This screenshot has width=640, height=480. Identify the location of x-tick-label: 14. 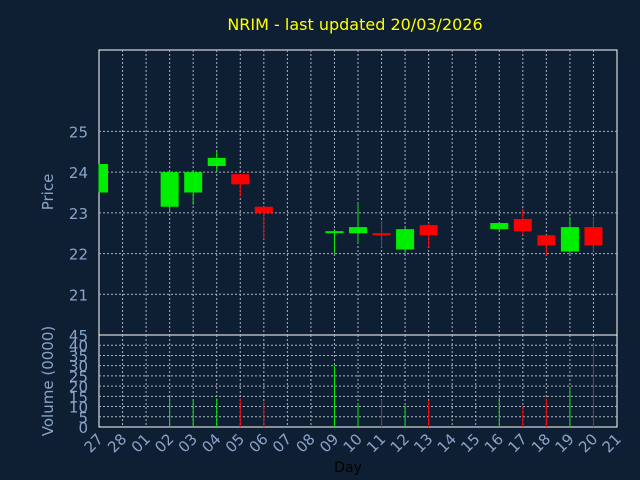
(447, 443).